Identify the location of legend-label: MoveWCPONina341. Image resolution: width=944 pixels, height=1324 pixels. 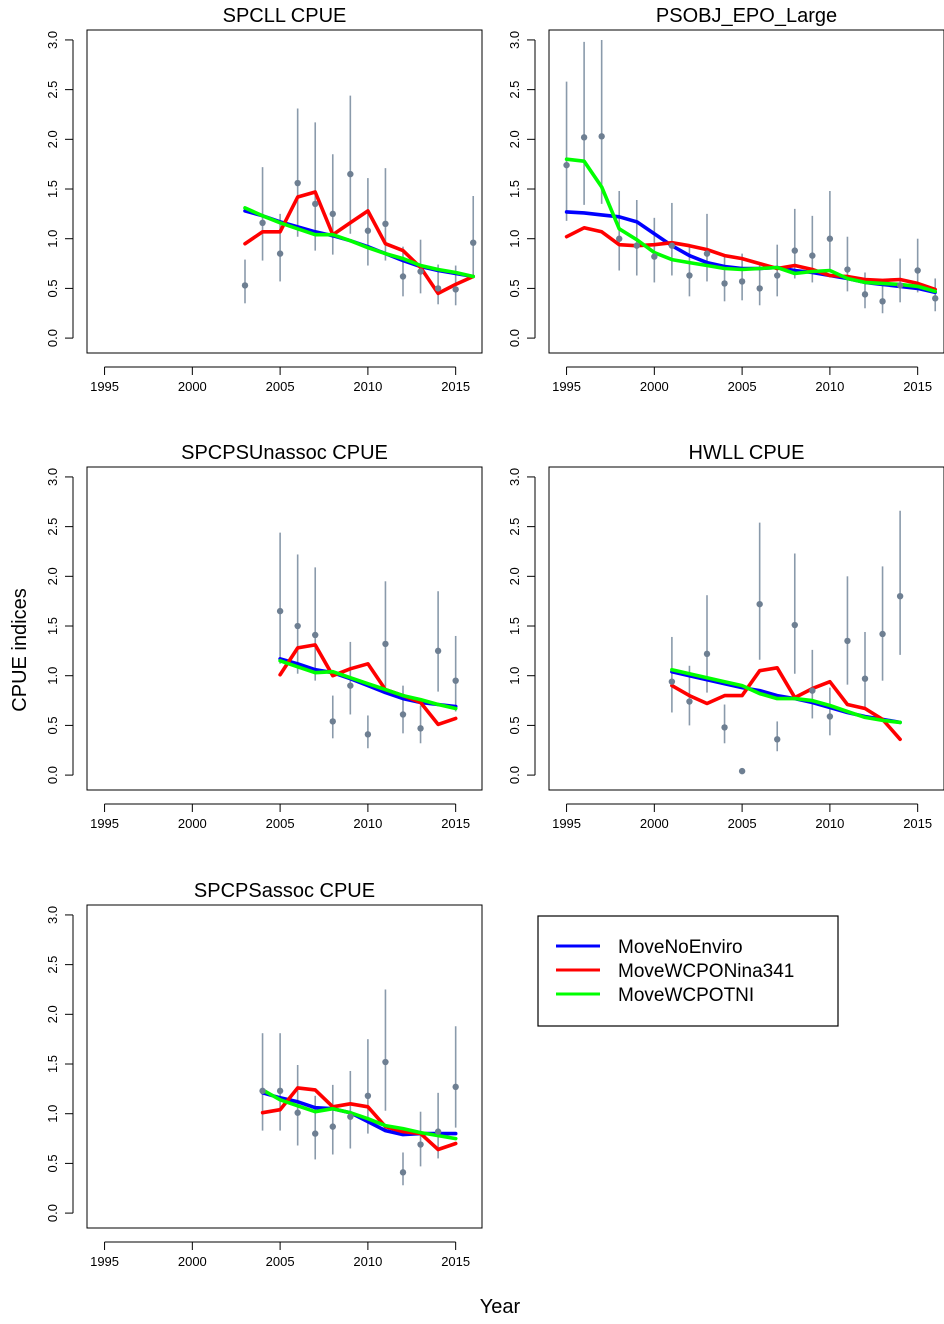
(706, 971).